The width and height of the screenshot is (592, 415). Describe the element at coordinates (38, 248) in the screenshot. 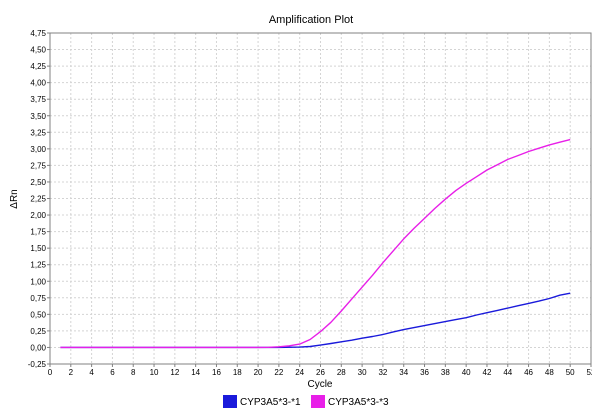

I see `y-tick-label: 1,50` at that location.